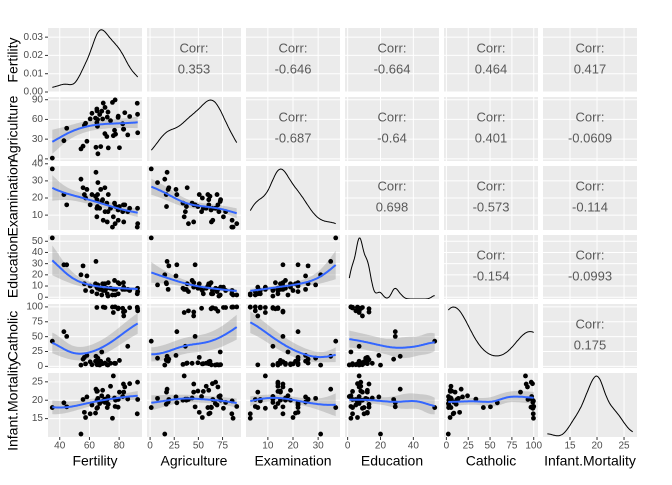 Image resolution: width=672 pixels, height=485 pixels. Describe the element at coordinates (38, 119) in the screenshot. I see `y-tick-label: 60` at that location.